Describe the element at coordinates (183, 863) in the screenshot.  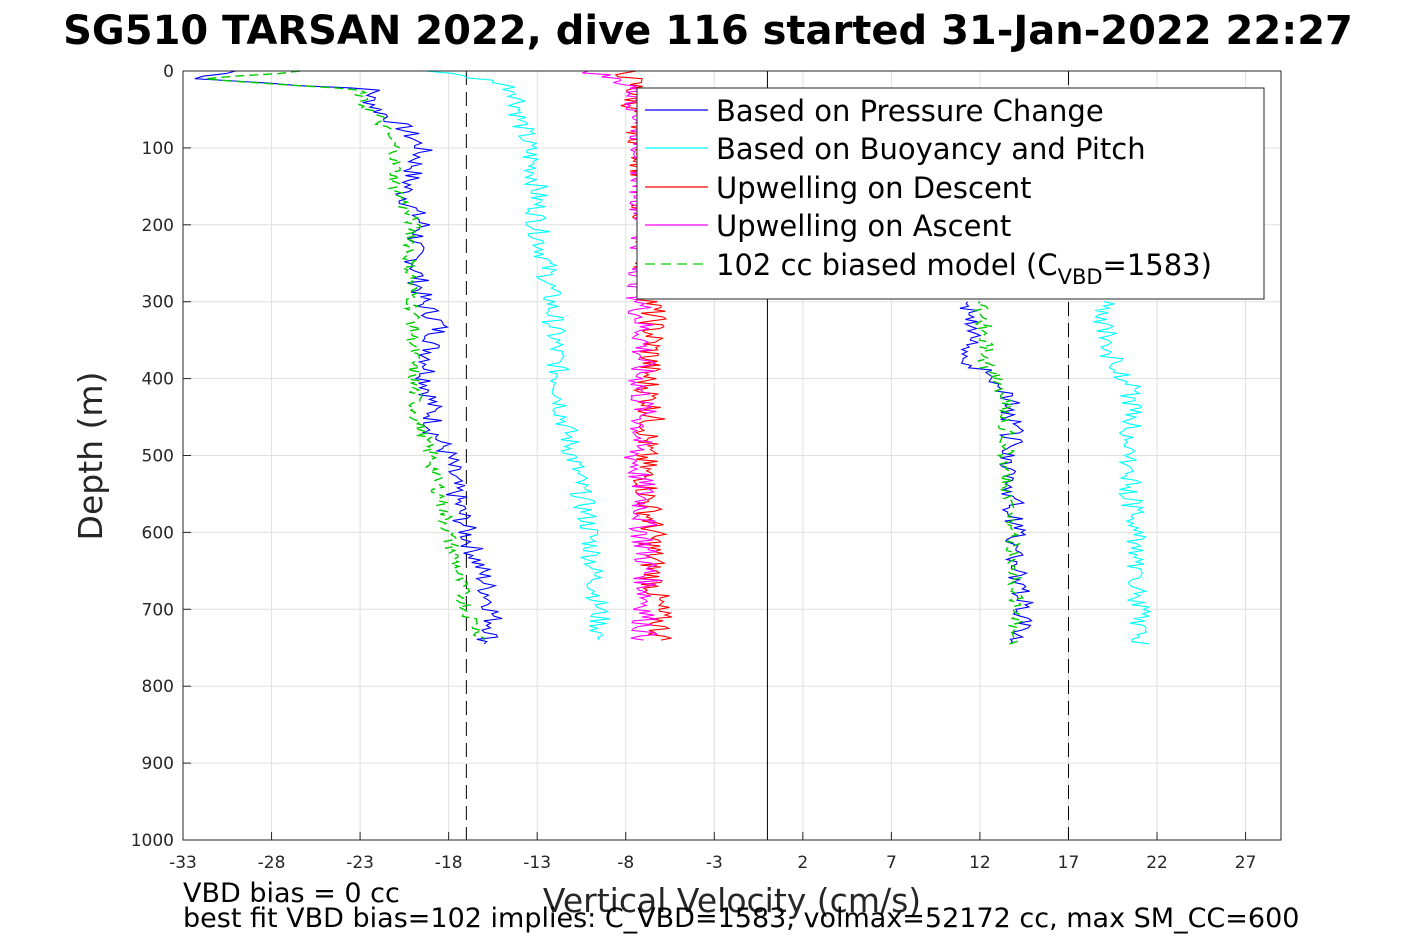
I see `x-tick-label: -33` at that location.